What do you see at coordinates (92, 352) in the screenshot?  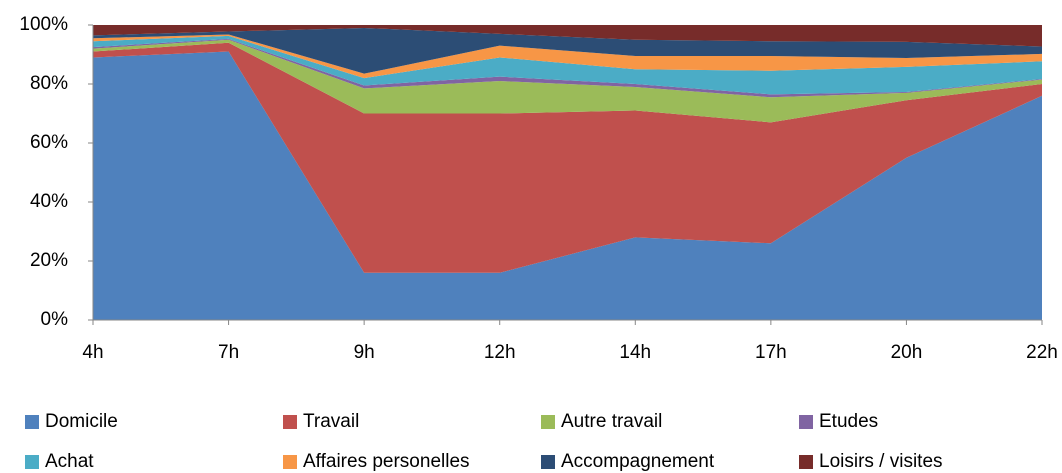 I see `x-tick-label: 4h` at bounding box center [92, 352].